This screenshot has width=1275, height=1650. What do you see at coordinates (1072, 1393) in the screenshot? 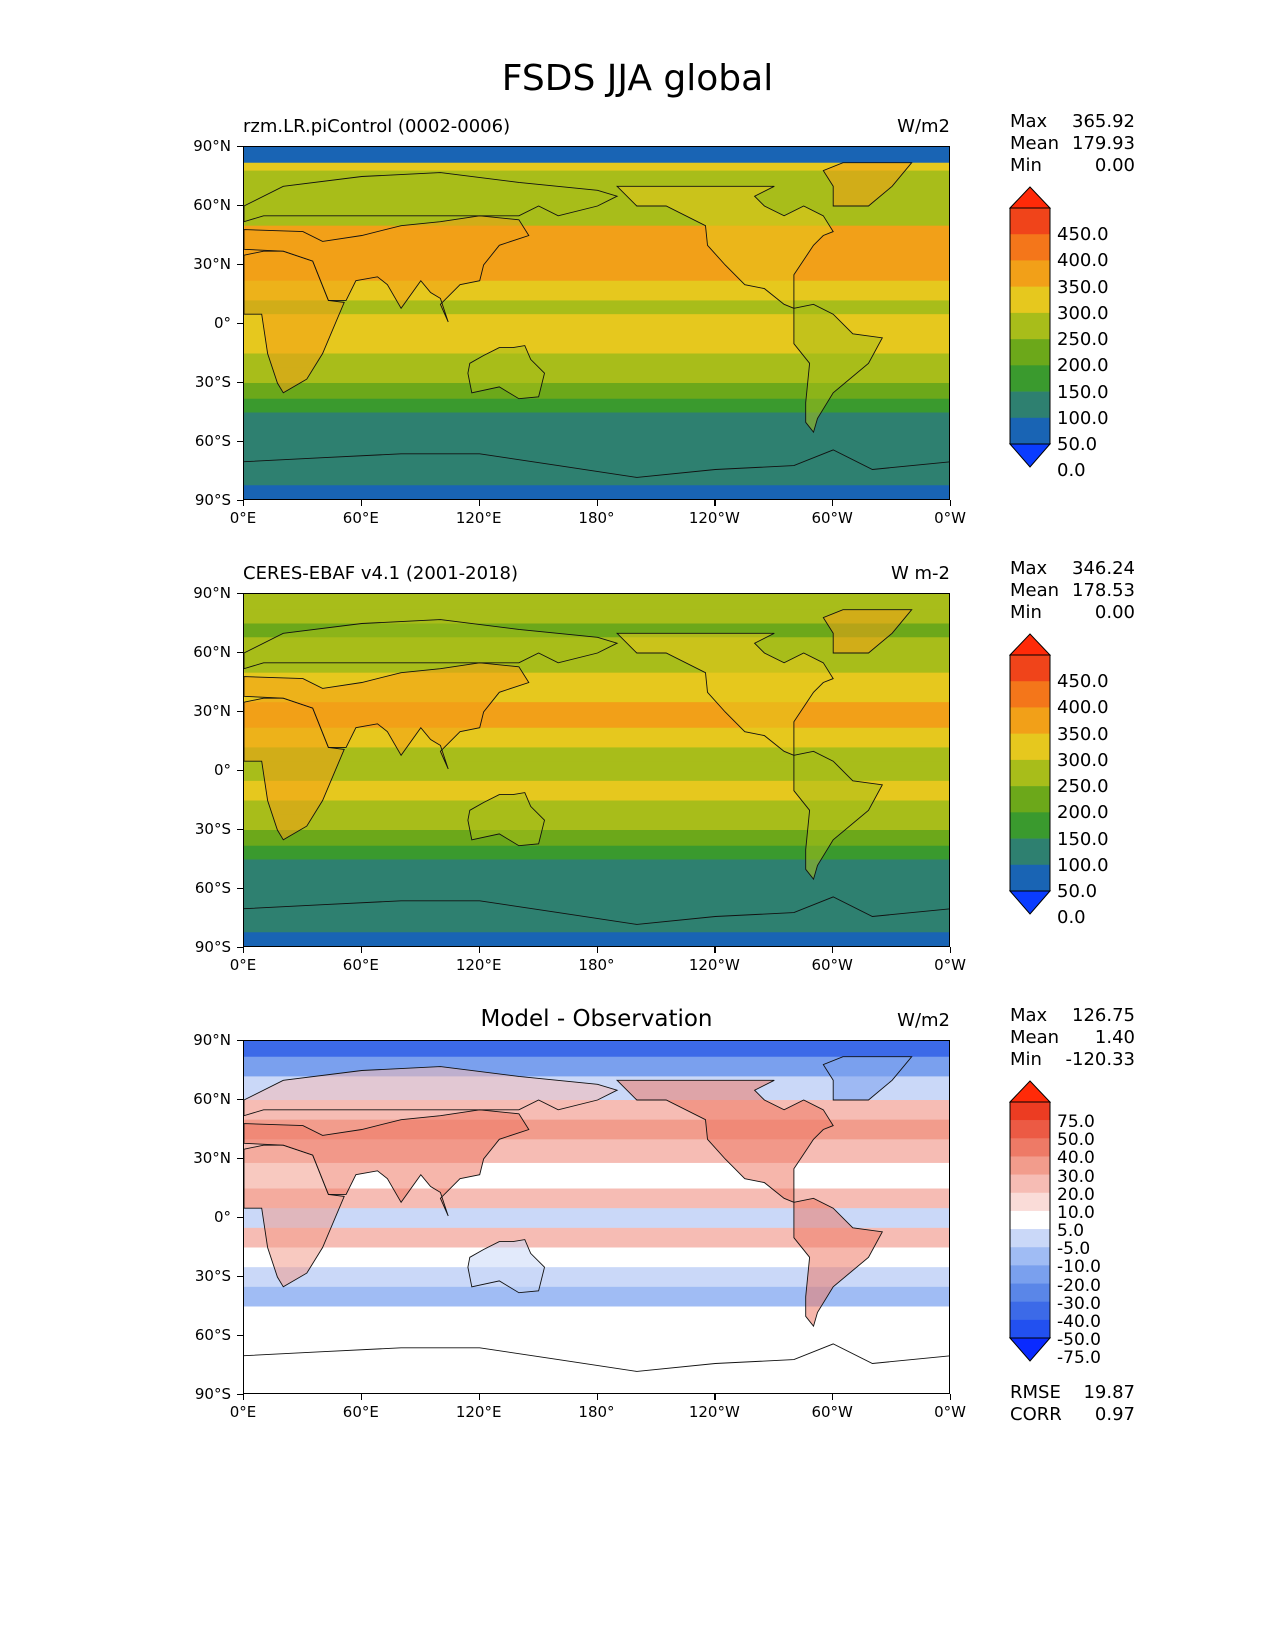
I see `stat-row: RMSE 19.87` at bounding box center [1072, 1393].